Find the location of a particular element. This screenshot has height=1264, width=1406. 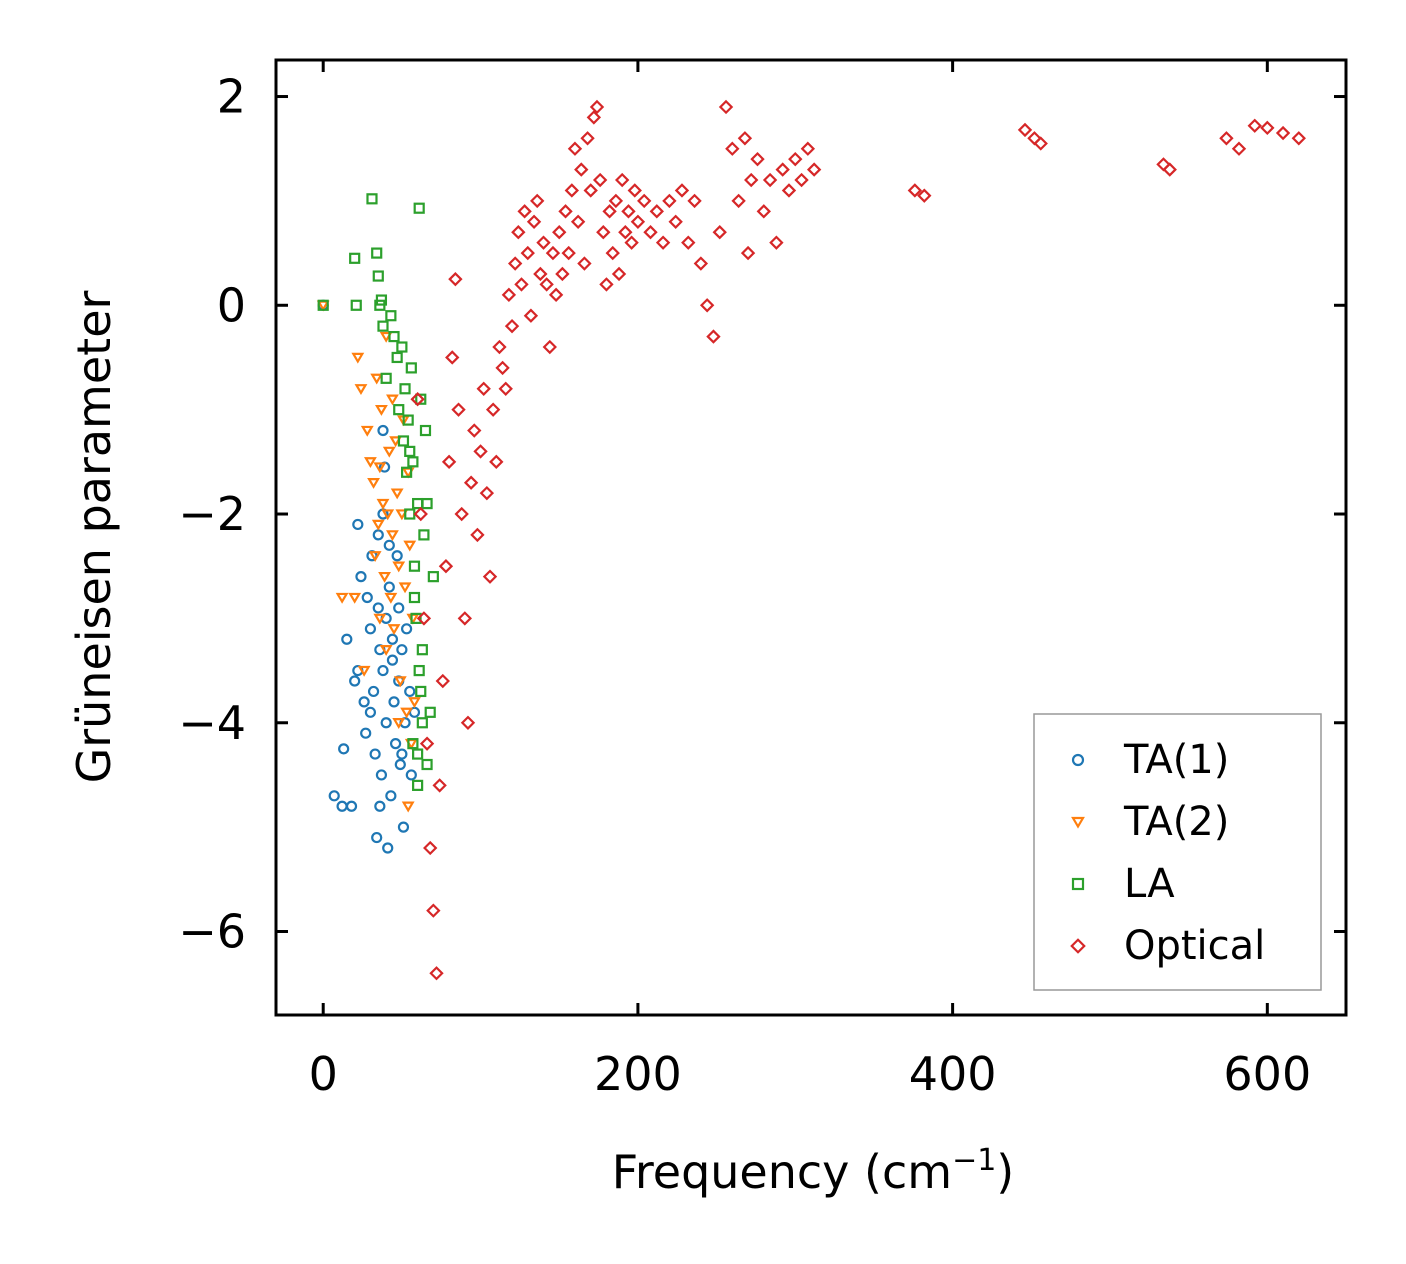

legend-label-ta2: TA(2) is located at coordinates (1176, 822).